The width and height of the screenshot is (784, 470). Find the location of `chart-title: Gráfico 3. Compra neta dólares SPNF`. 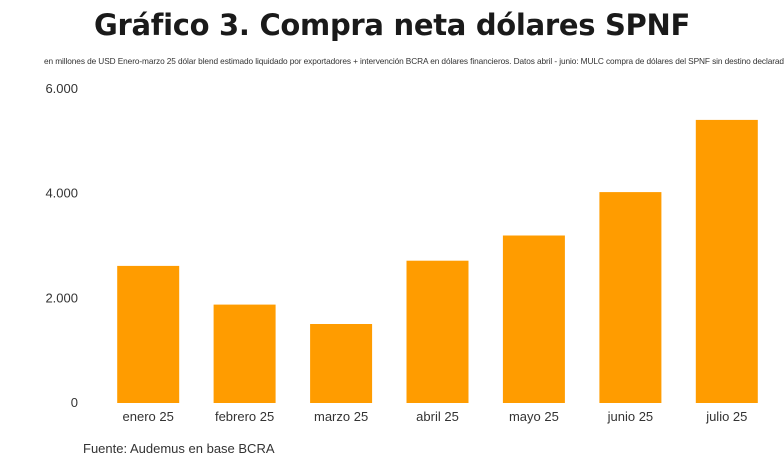

chart-title: Gráfico 3. Compra neta dólares SPNF is located at coordinates (392, 25).